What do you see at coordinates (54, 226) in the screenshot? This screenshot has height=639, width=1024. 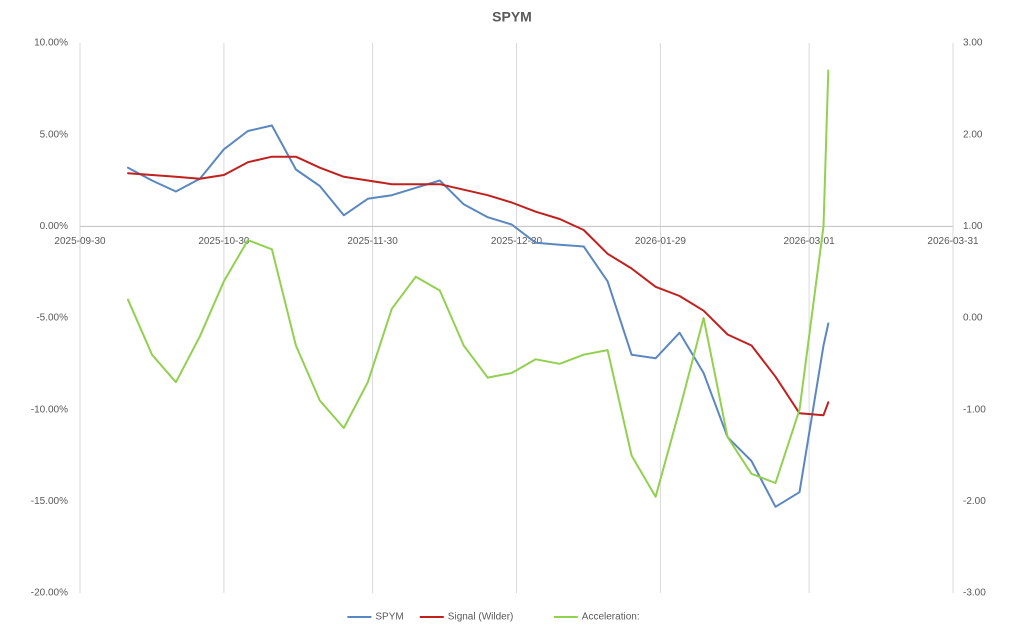 I see `y-tick-label: 0.00%` at bounding box center [54, 226].